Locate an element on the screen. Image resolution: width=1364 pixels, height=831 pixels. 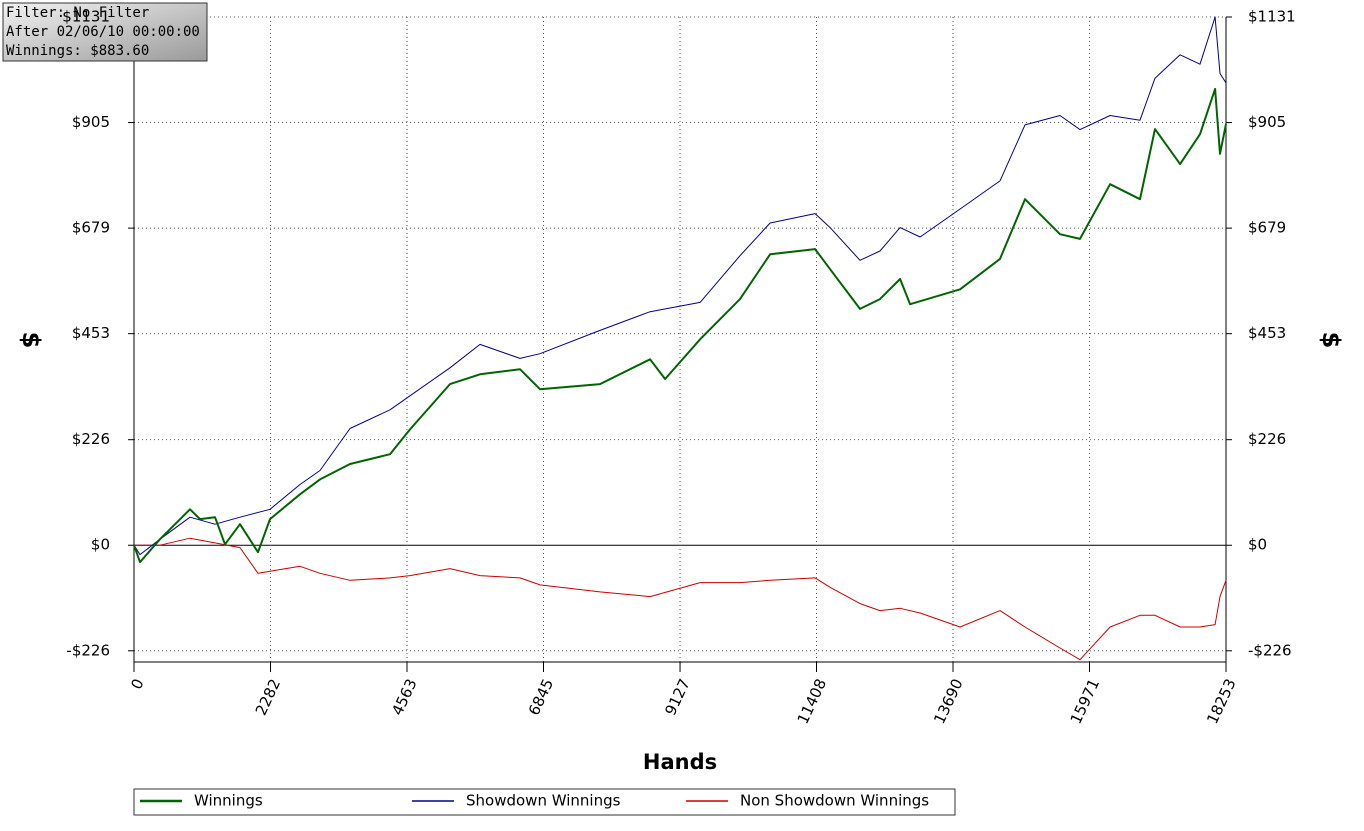
y-tick-label: $453 is located at coordinates (91, 333).